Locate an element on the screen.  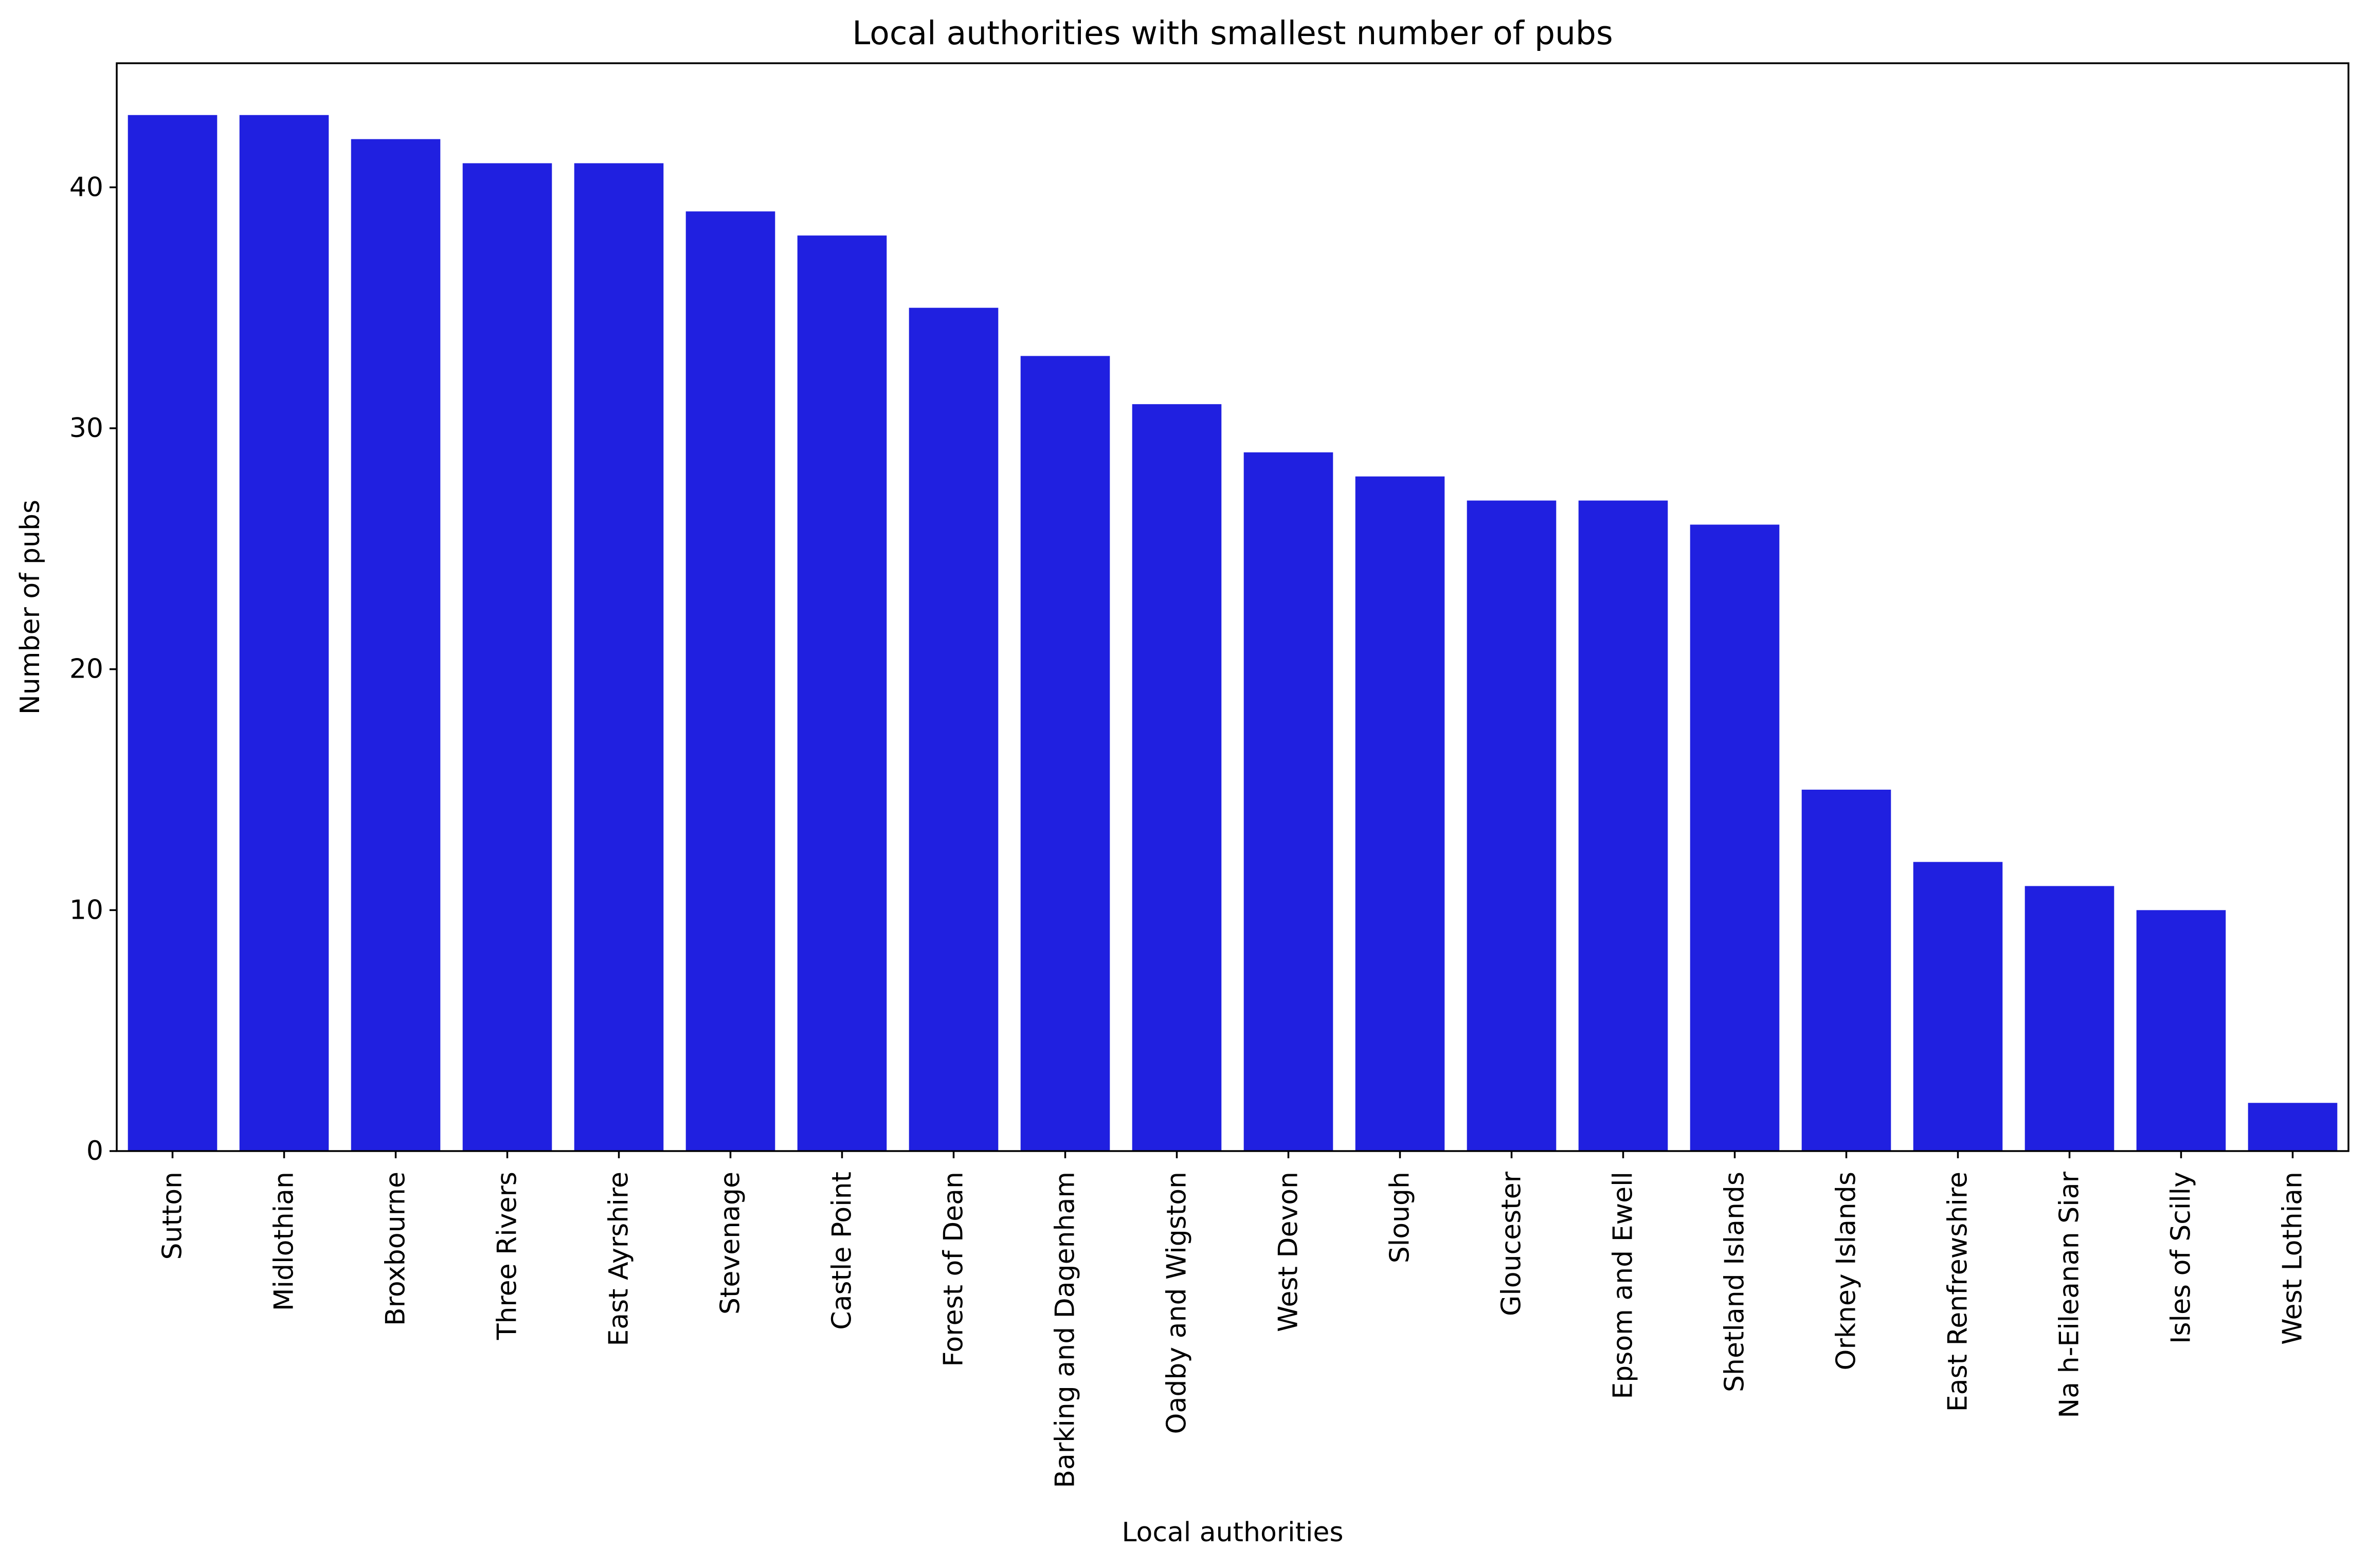
bar-forest-of-dean is located at coordinates (954, 729).